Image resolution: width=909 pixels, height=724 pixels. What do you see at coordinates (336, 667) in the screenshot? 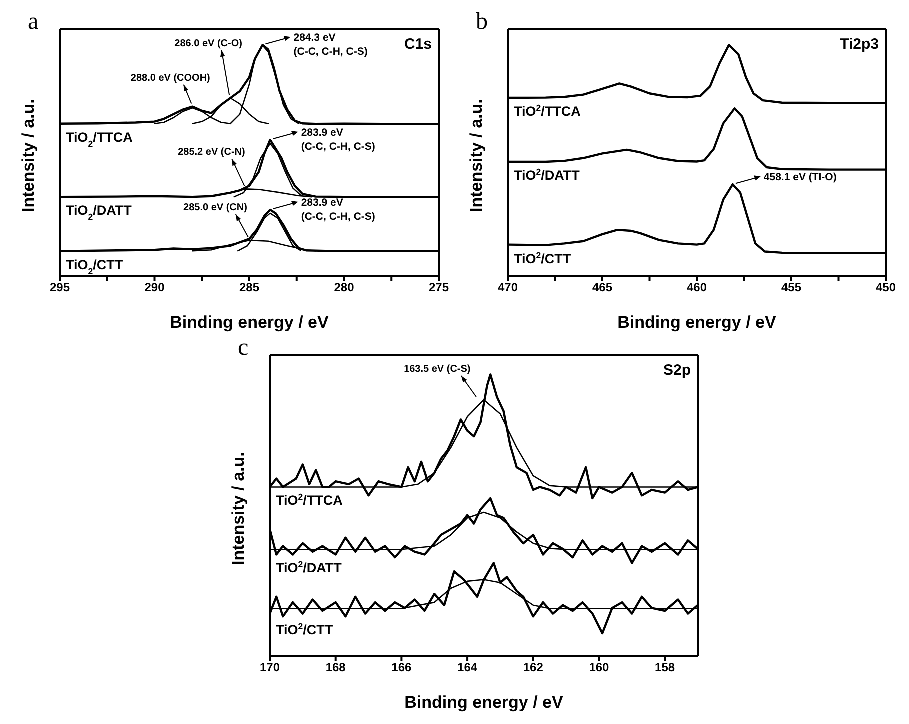
I see `x-tick-label: 168` at bounding box center [336, 667].